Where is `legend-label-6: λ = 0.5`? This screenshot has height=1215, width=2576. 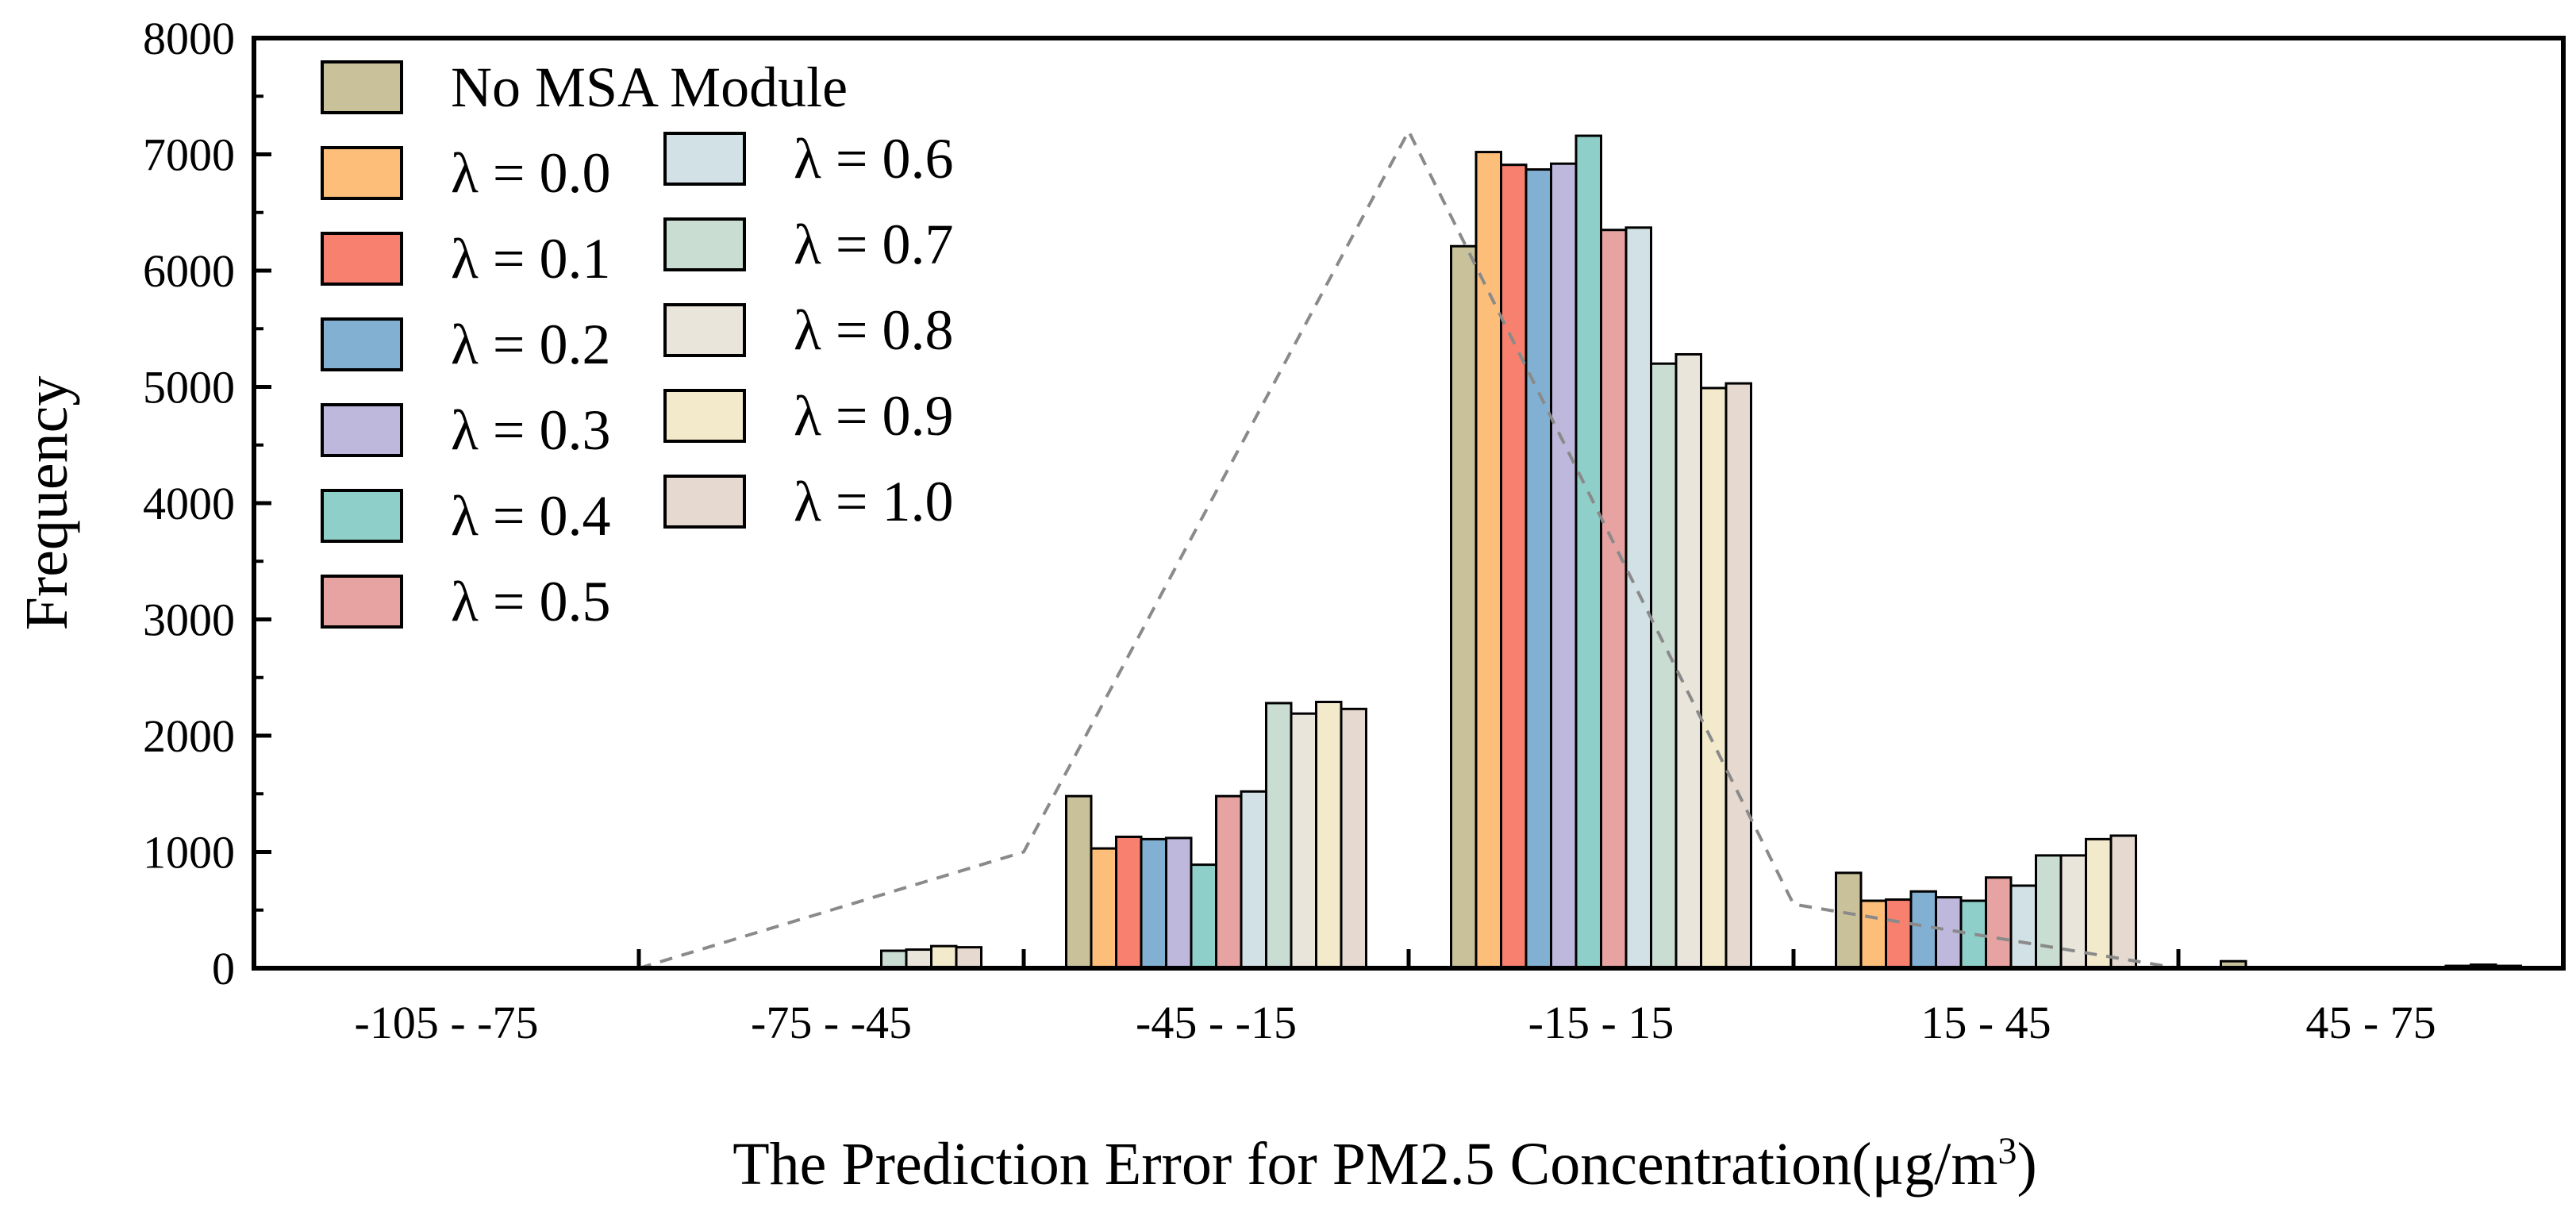 legend-label-6: λ = 0.5 is located at coordinates (531, 601).